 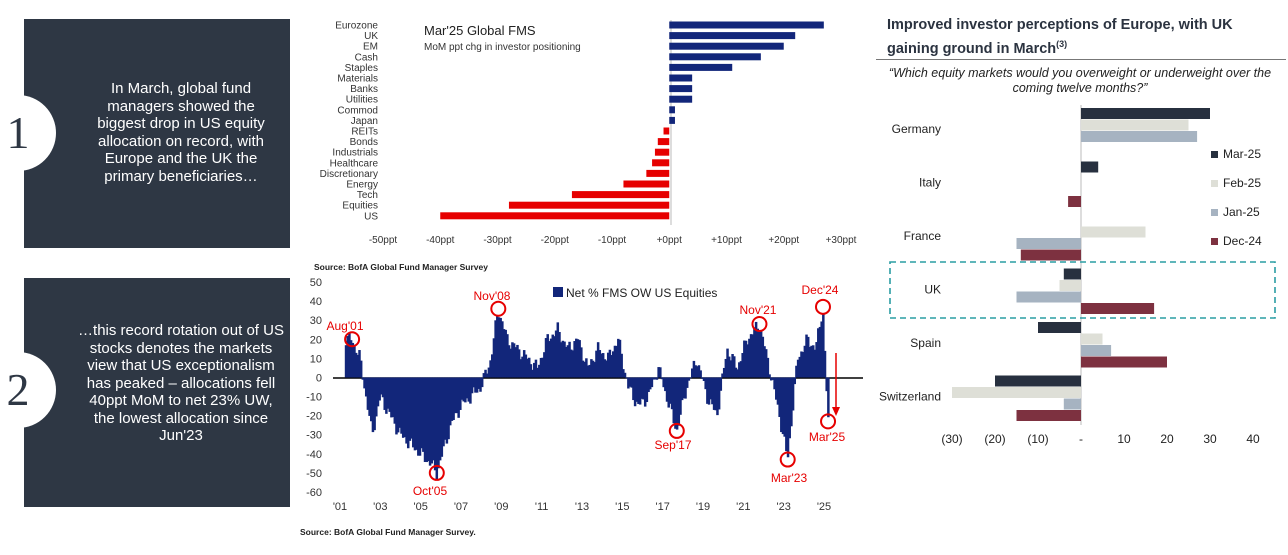 What do you see at coordinates (430, 491) in the screenshot?
I see `annotation-label: Oct'05` at bounding box center [430, 491].